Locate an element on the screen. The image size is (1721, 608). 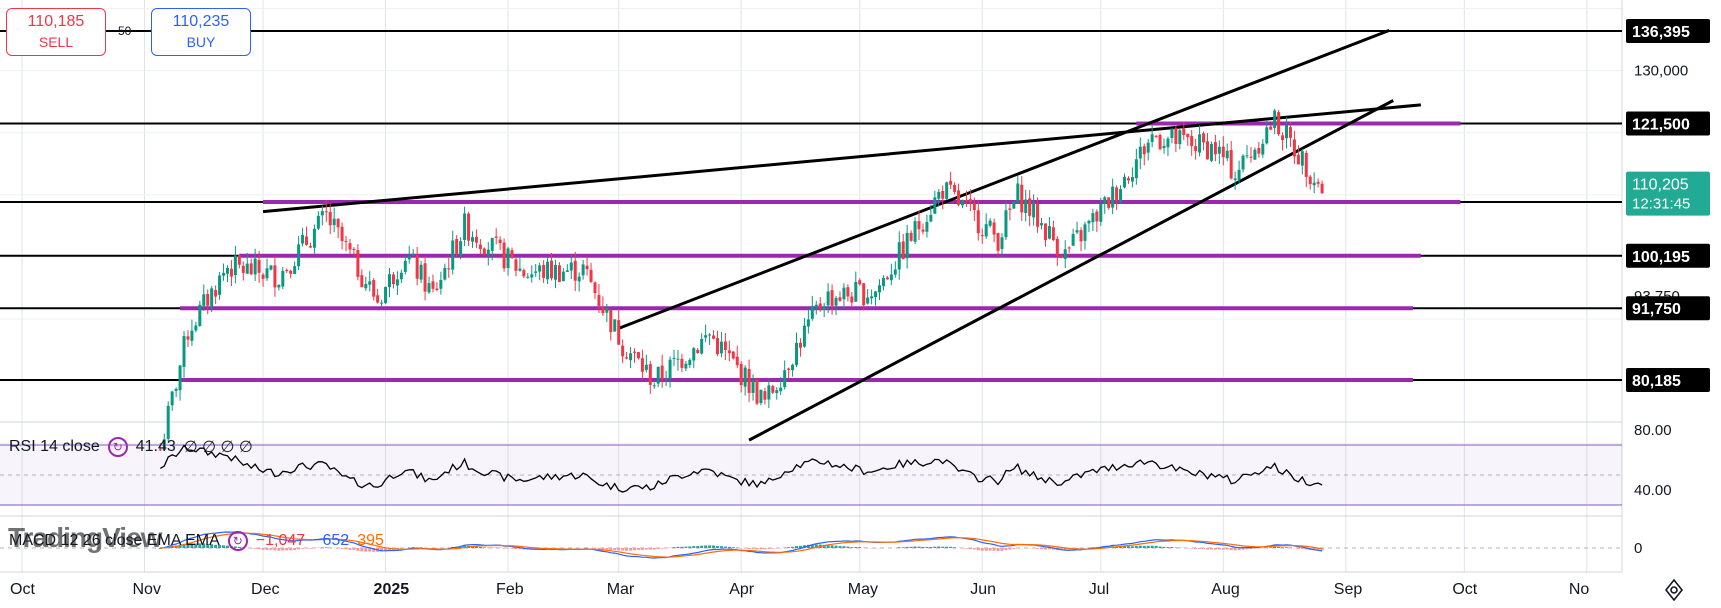
rsi-value: 41.43 is located at coordinates (155, 446).